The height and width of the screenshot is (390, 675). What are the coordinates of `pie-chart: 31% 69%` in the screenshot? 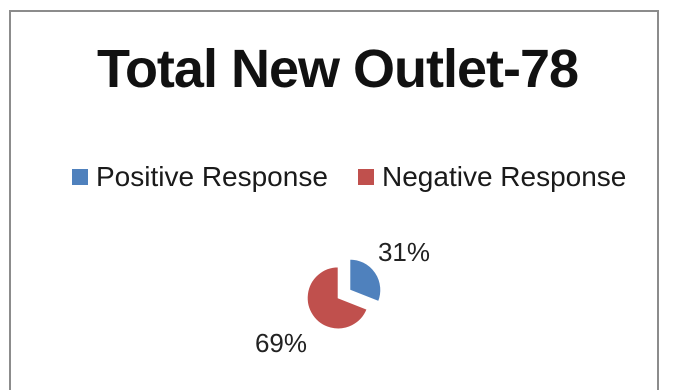 It's located at (342, 297).